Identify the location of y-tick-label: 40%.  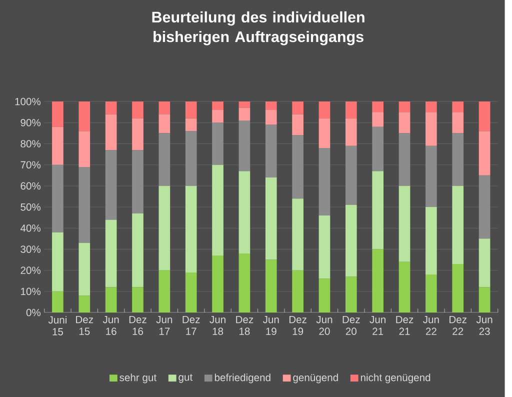
(30, 228).